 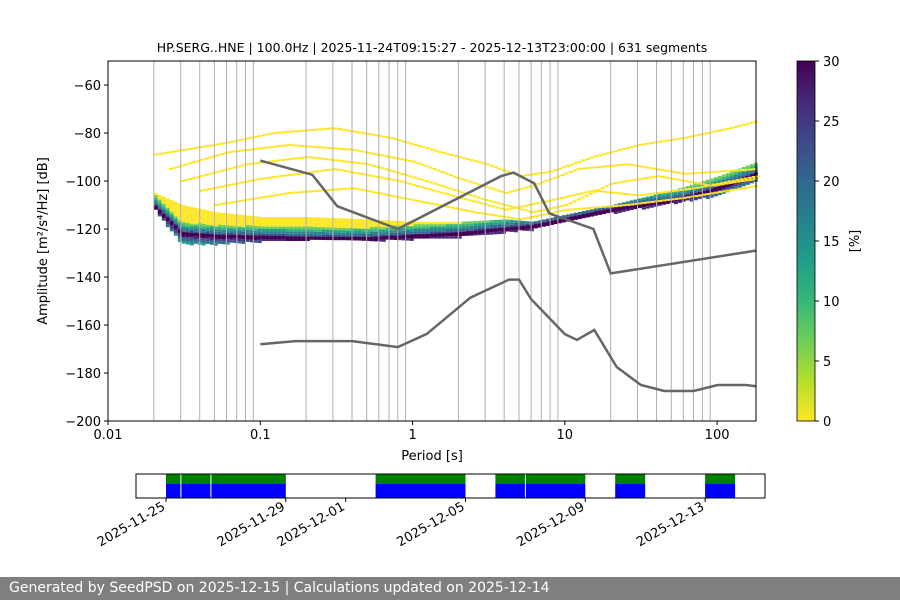 I want to click on x-axis-label: Period [s], so click(x=432, y=456).